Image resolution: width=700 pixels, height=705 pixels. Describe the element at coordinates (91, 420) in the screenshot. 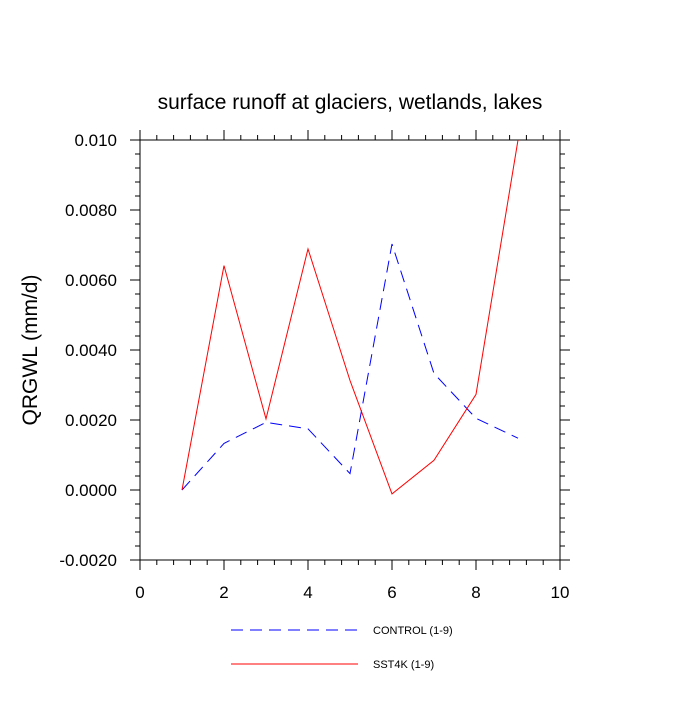

I see `y-tick-label: 0.0020` at that location.